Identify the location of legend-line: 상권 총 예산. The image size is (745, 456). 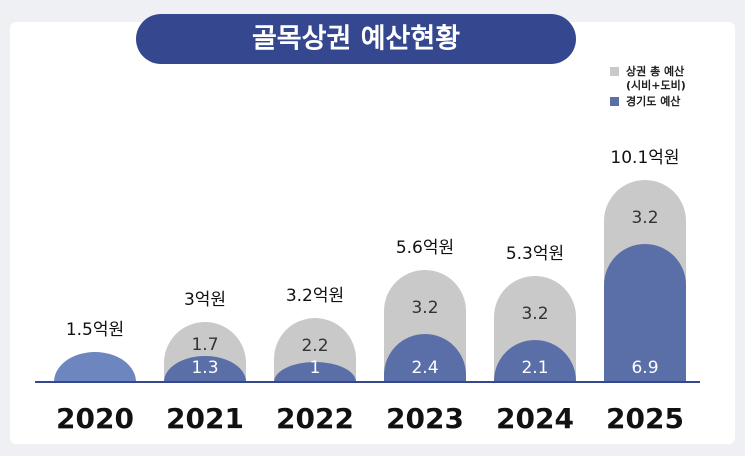
(655, 71).